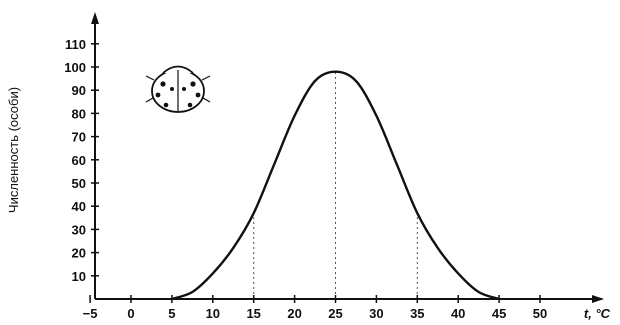 The width and height of the screenshot is (620, 325). Describe the element at coordinates (376, 313) in the screenshot. I see `x-tick-label: 30` at that location.